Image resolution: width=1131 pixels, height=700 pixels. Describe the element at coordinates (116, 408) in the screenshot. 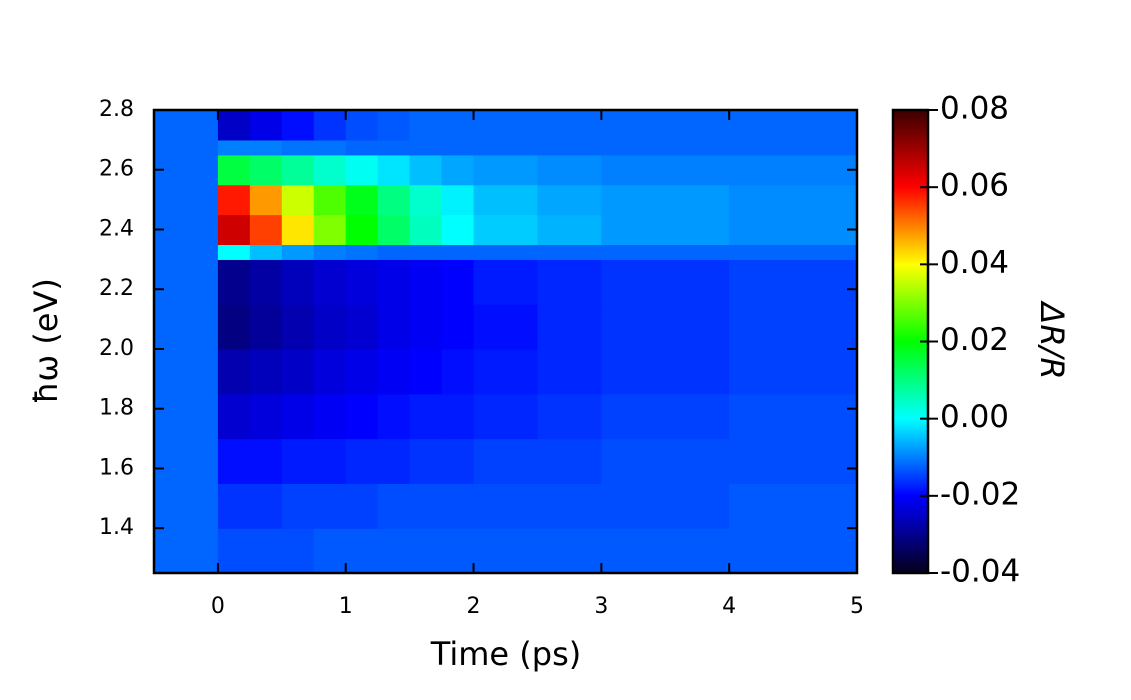

I see `y-tick-label: 1.8` at that location.